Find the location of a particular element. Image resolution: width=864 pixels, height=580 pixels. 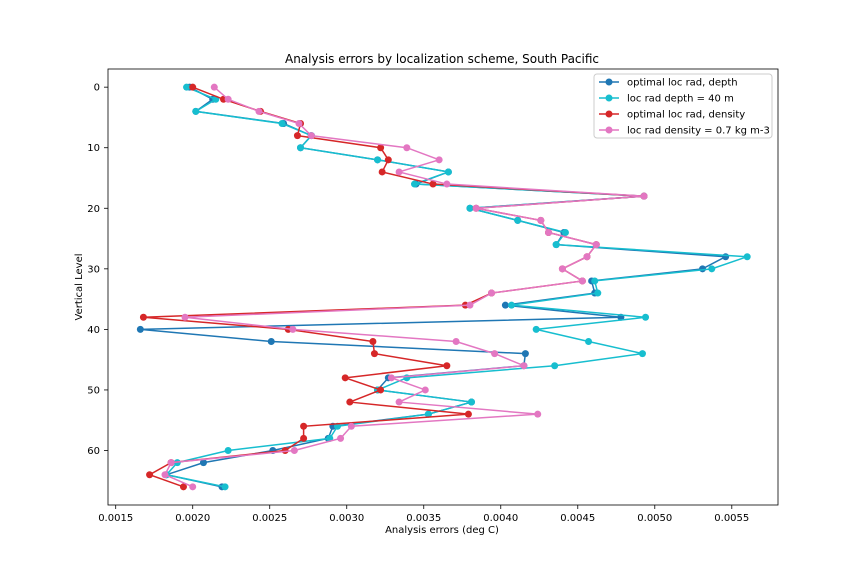

y-axis: 0 10 20 30 40 50 60 is located at coordinates (97, 270).